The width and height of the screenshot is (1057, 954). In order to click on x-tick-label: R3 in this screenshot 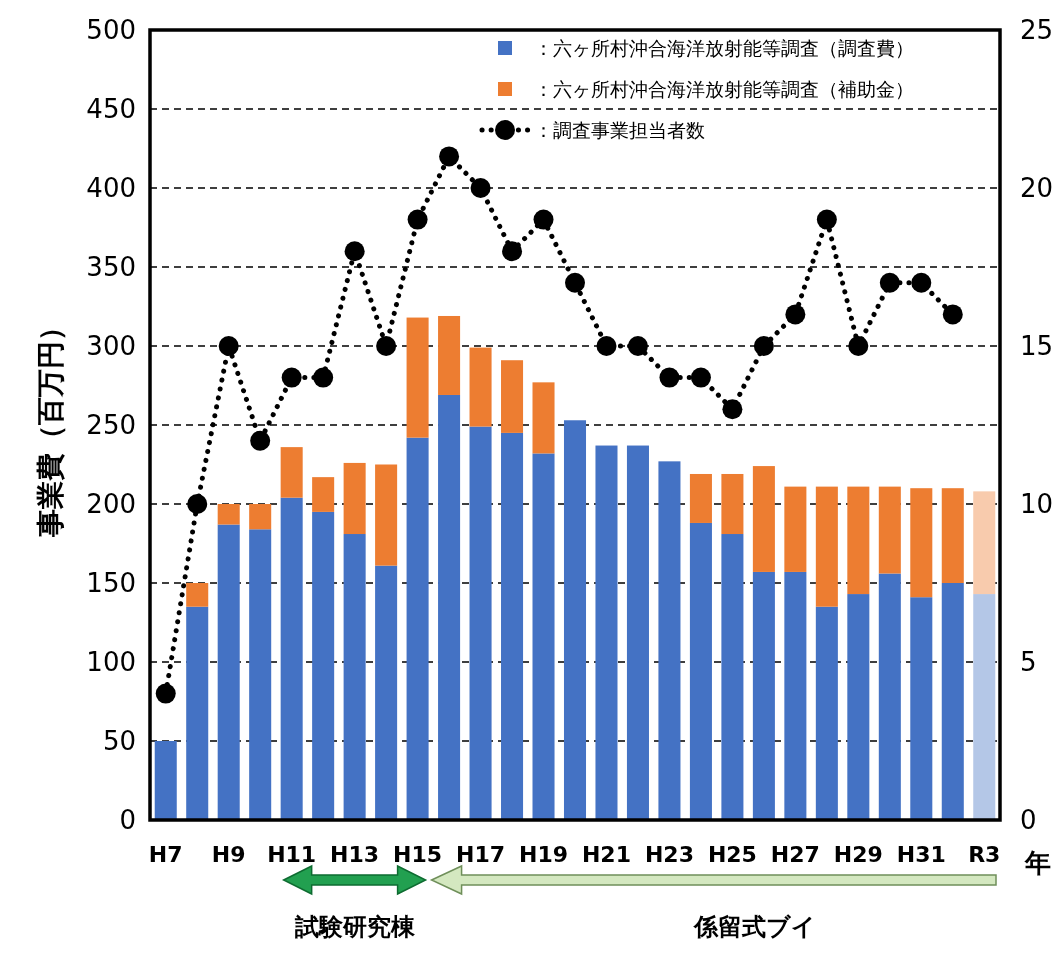, I will do `click(984, 854)`.